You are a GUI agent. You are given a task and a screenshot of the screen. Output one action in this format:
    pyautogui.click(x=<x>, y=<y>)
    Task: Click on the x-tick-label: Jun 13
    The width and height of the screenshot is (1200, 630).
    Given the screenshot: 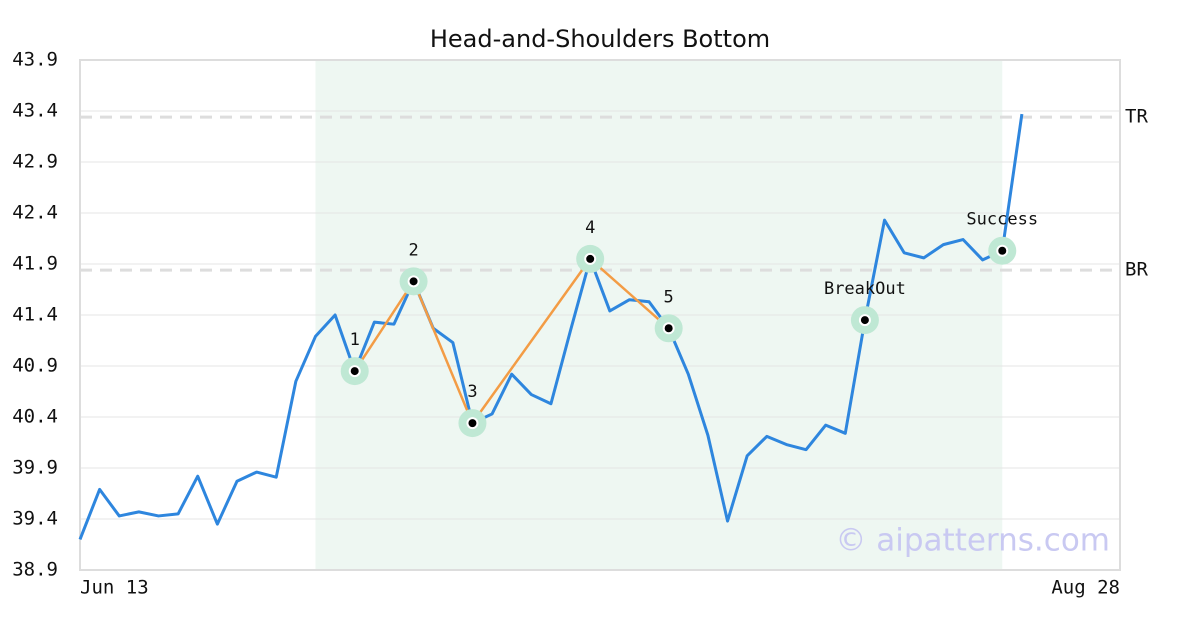 What is the action you would take?
    pyautogui.click(x=114, y=588)
    